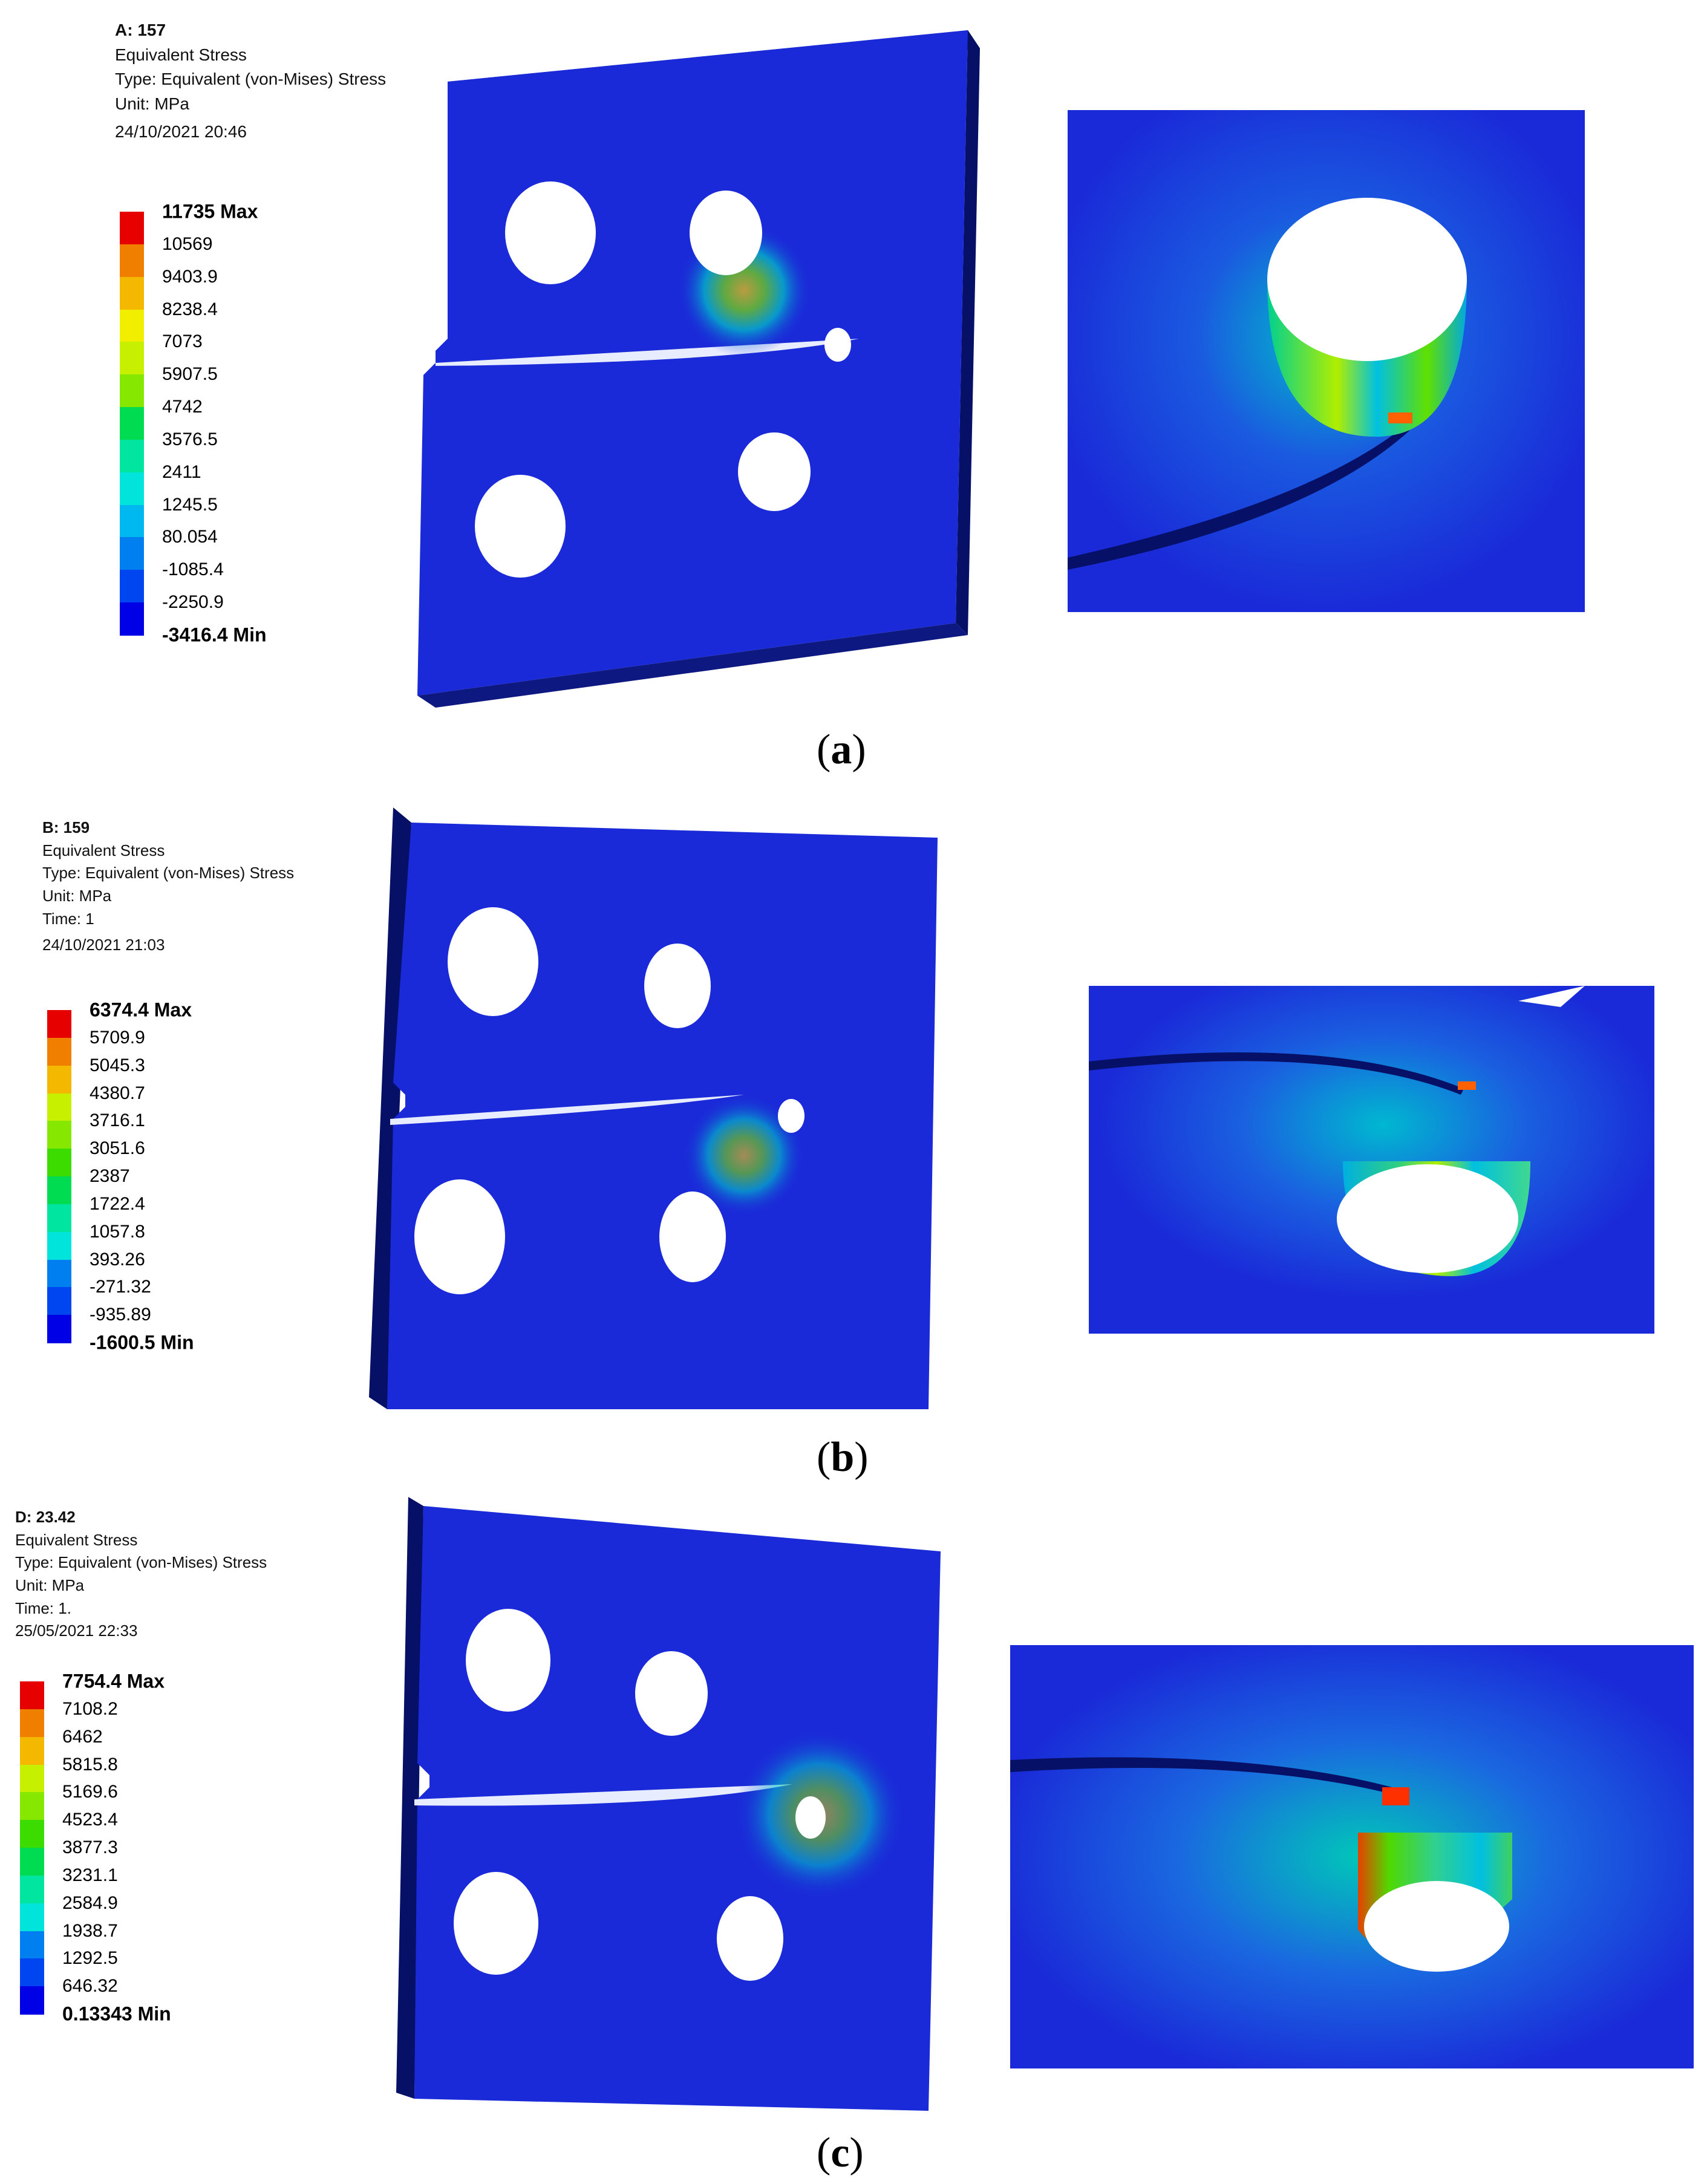 The height and width of the screenshot is (2184, 1707). I want to click on zoom-view-c, so click(1352, 1856).